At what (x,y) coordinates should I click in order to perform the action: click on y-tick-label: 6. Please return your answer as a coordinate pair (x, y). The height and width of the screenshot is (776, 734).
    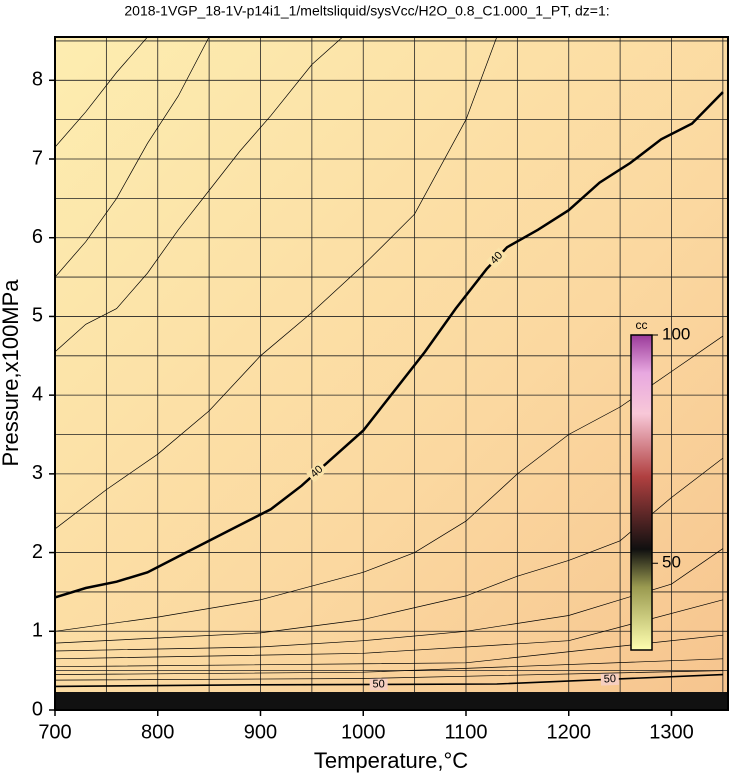
    Looking at the image, I should click on (37, 237).